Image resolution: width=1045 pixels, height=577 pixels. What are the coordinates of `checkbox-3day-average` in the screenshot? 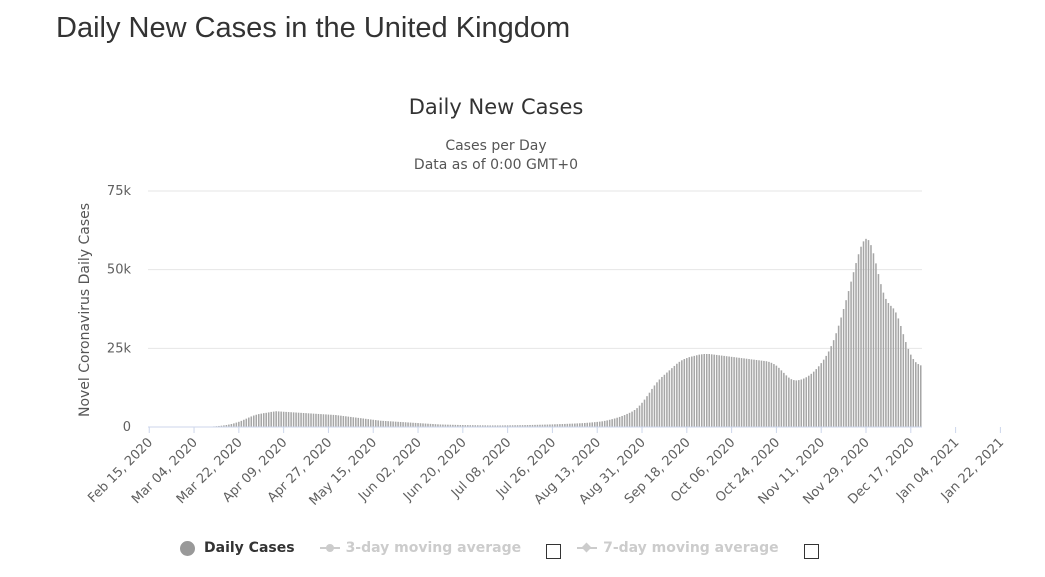 It's located at (554, 551).